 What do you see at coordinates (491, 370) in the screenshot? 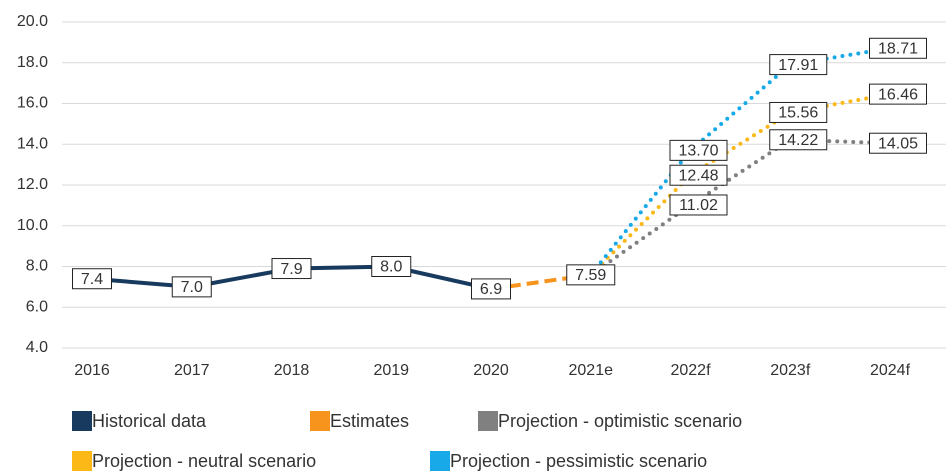
I see `x-tick-label: 2020` at bounding box center [491, 370].